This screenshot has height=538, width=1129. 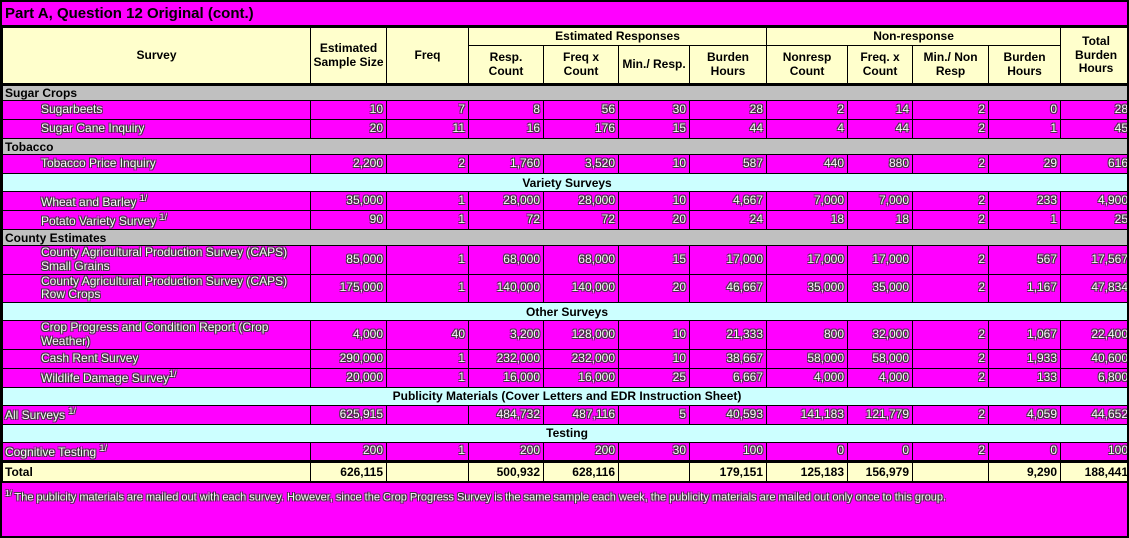 What do you see at coordinates (564, 110) in the screenshot?
I see `data-row: Sugarbeets 10 7 8 56 30 28 2 14 2 0 28` at bounding box center [564, 110].